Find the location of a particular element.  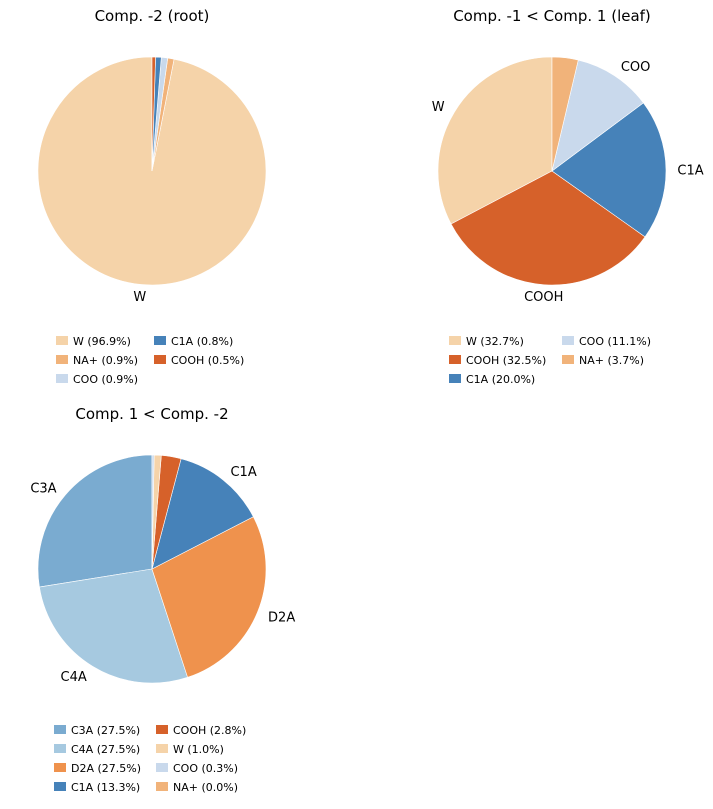

slice-label: COO is located at coordinates (636, 67).